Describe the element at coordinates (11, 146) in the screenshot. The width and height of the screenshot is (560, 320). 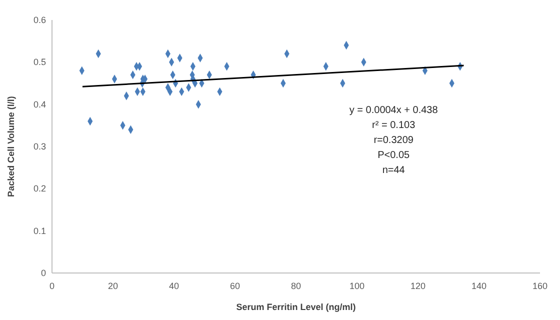
I see `y-axis-title: Packed Cell Volume (l/l)` at that location.